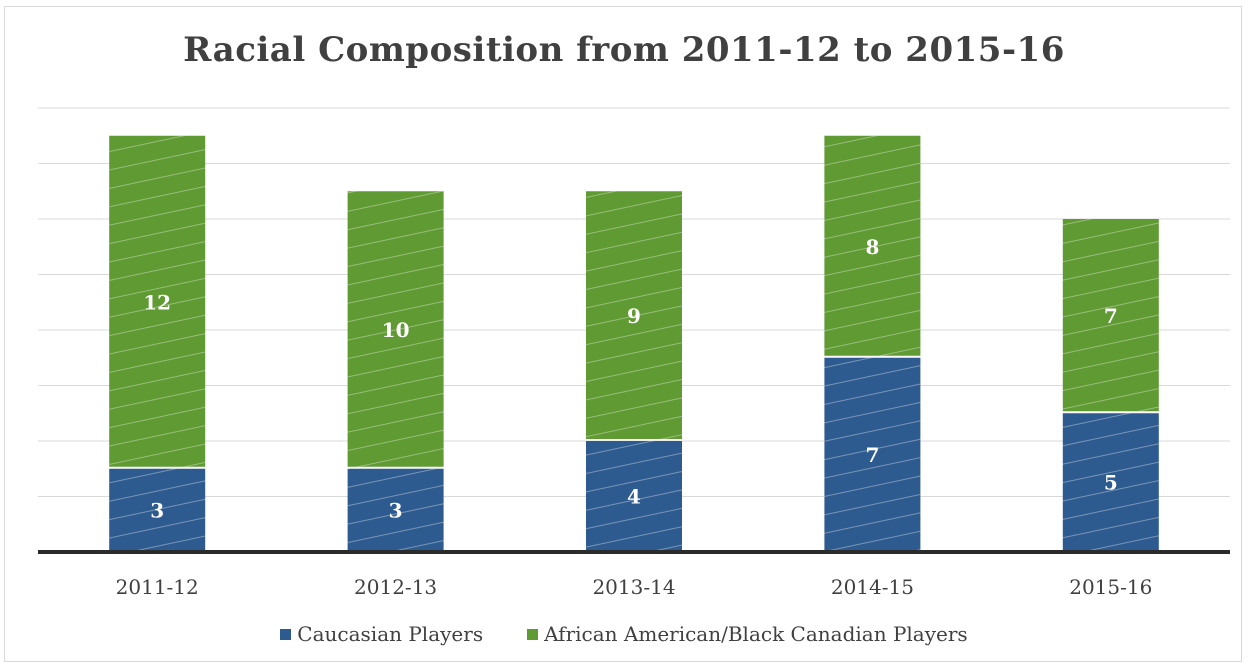 Image resolution: width=1248 pixels, height=668 pixels. I want to click on x-tick-label-2013-14: 2013-14, so click(633, 587).